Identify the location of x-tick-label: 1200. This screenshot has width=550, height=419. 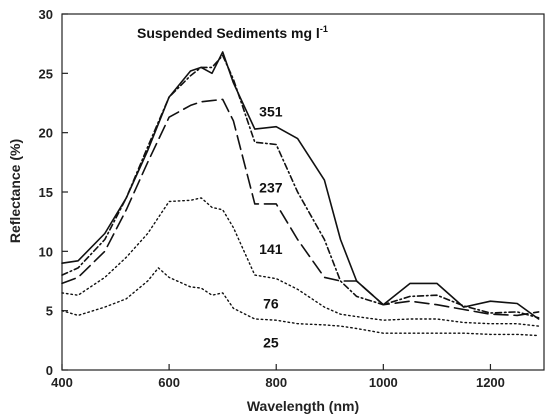
(490, 382).